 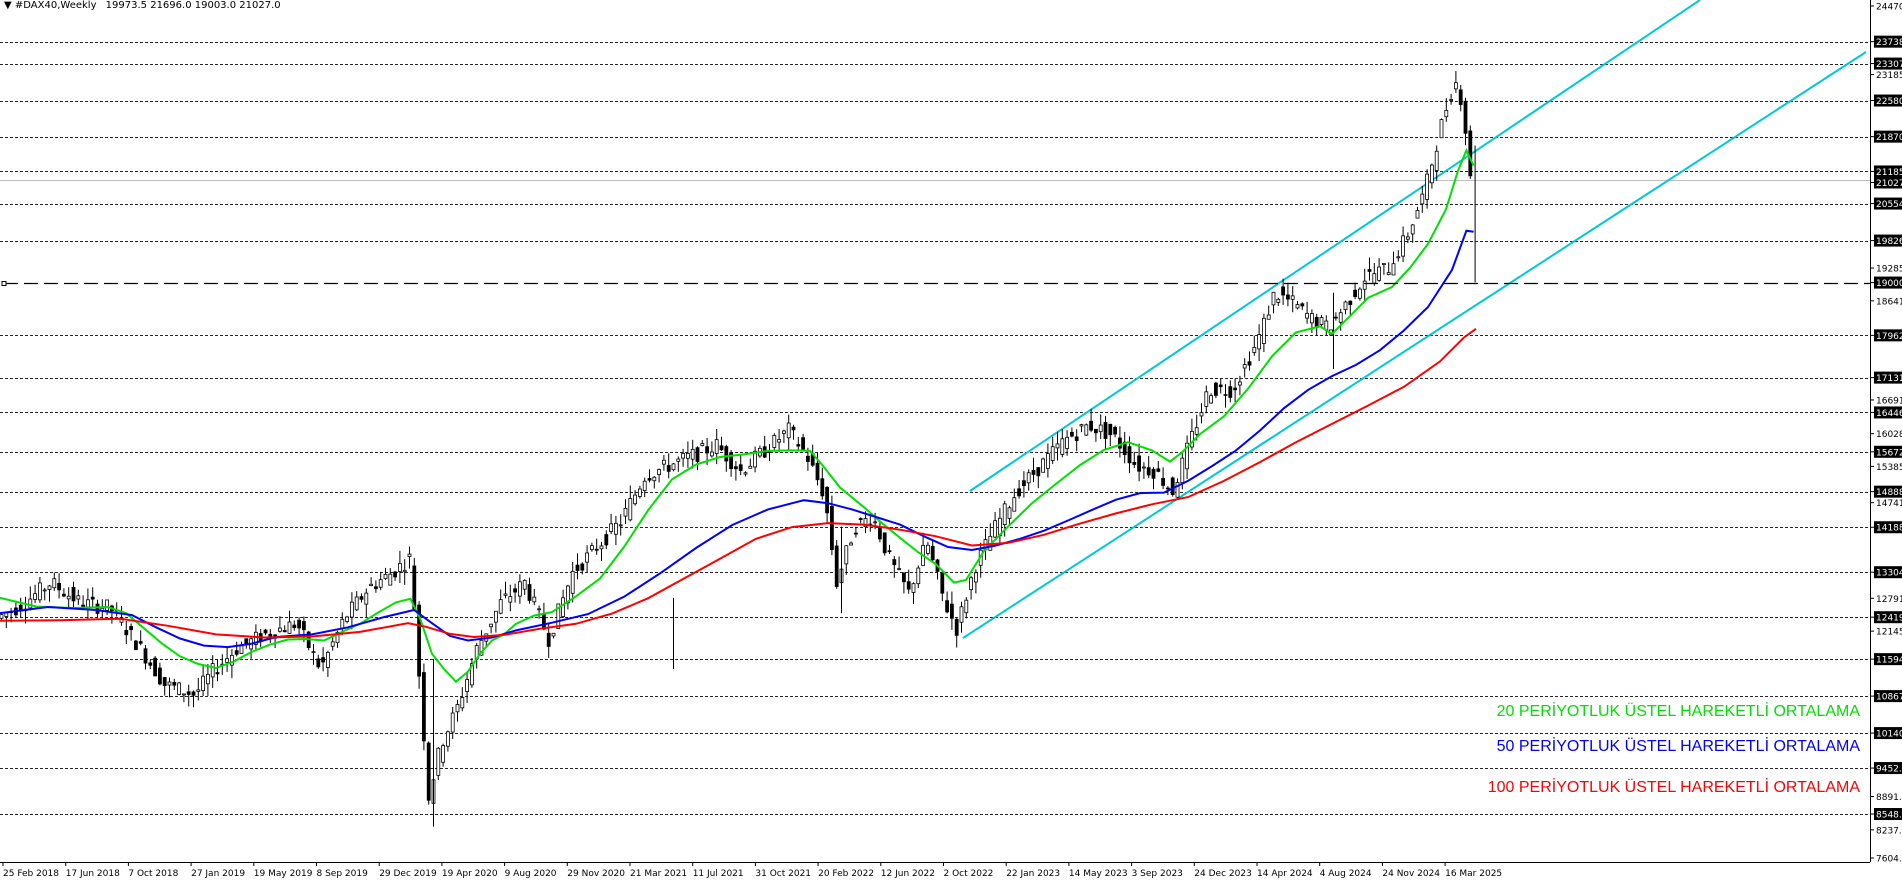 I want to click on x-tick-label: 11 Jul 2021, so click(x=718, y=874).